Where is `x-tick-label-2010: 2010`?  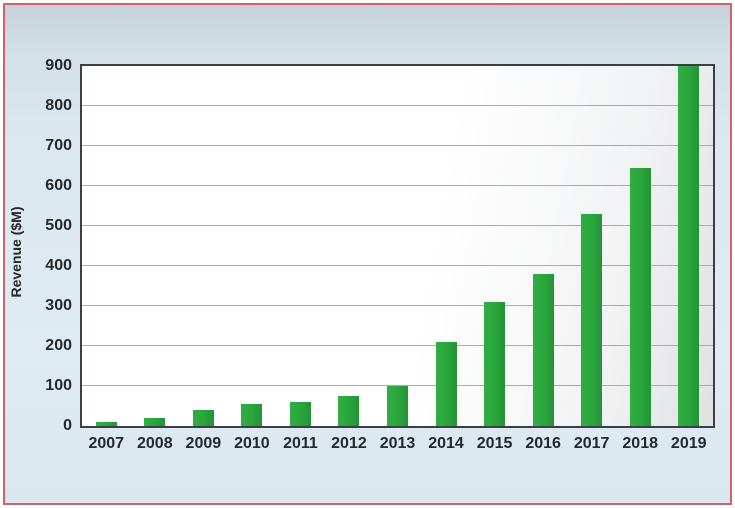
x-tick-label-2010: 2010 is located at coordinates (252, 443).